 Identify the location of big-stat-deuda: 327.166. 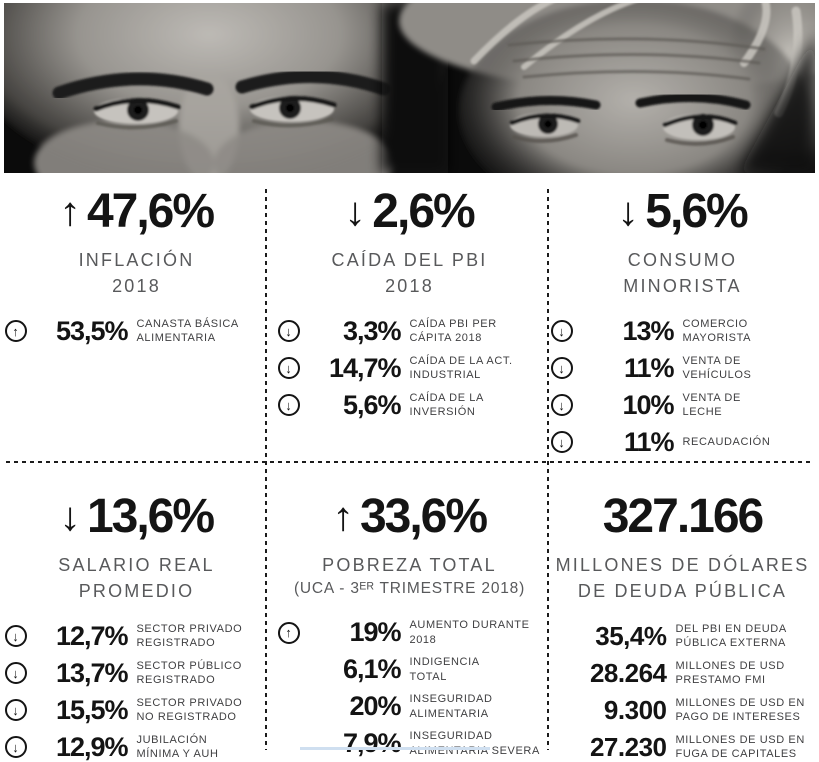
(683, 516).